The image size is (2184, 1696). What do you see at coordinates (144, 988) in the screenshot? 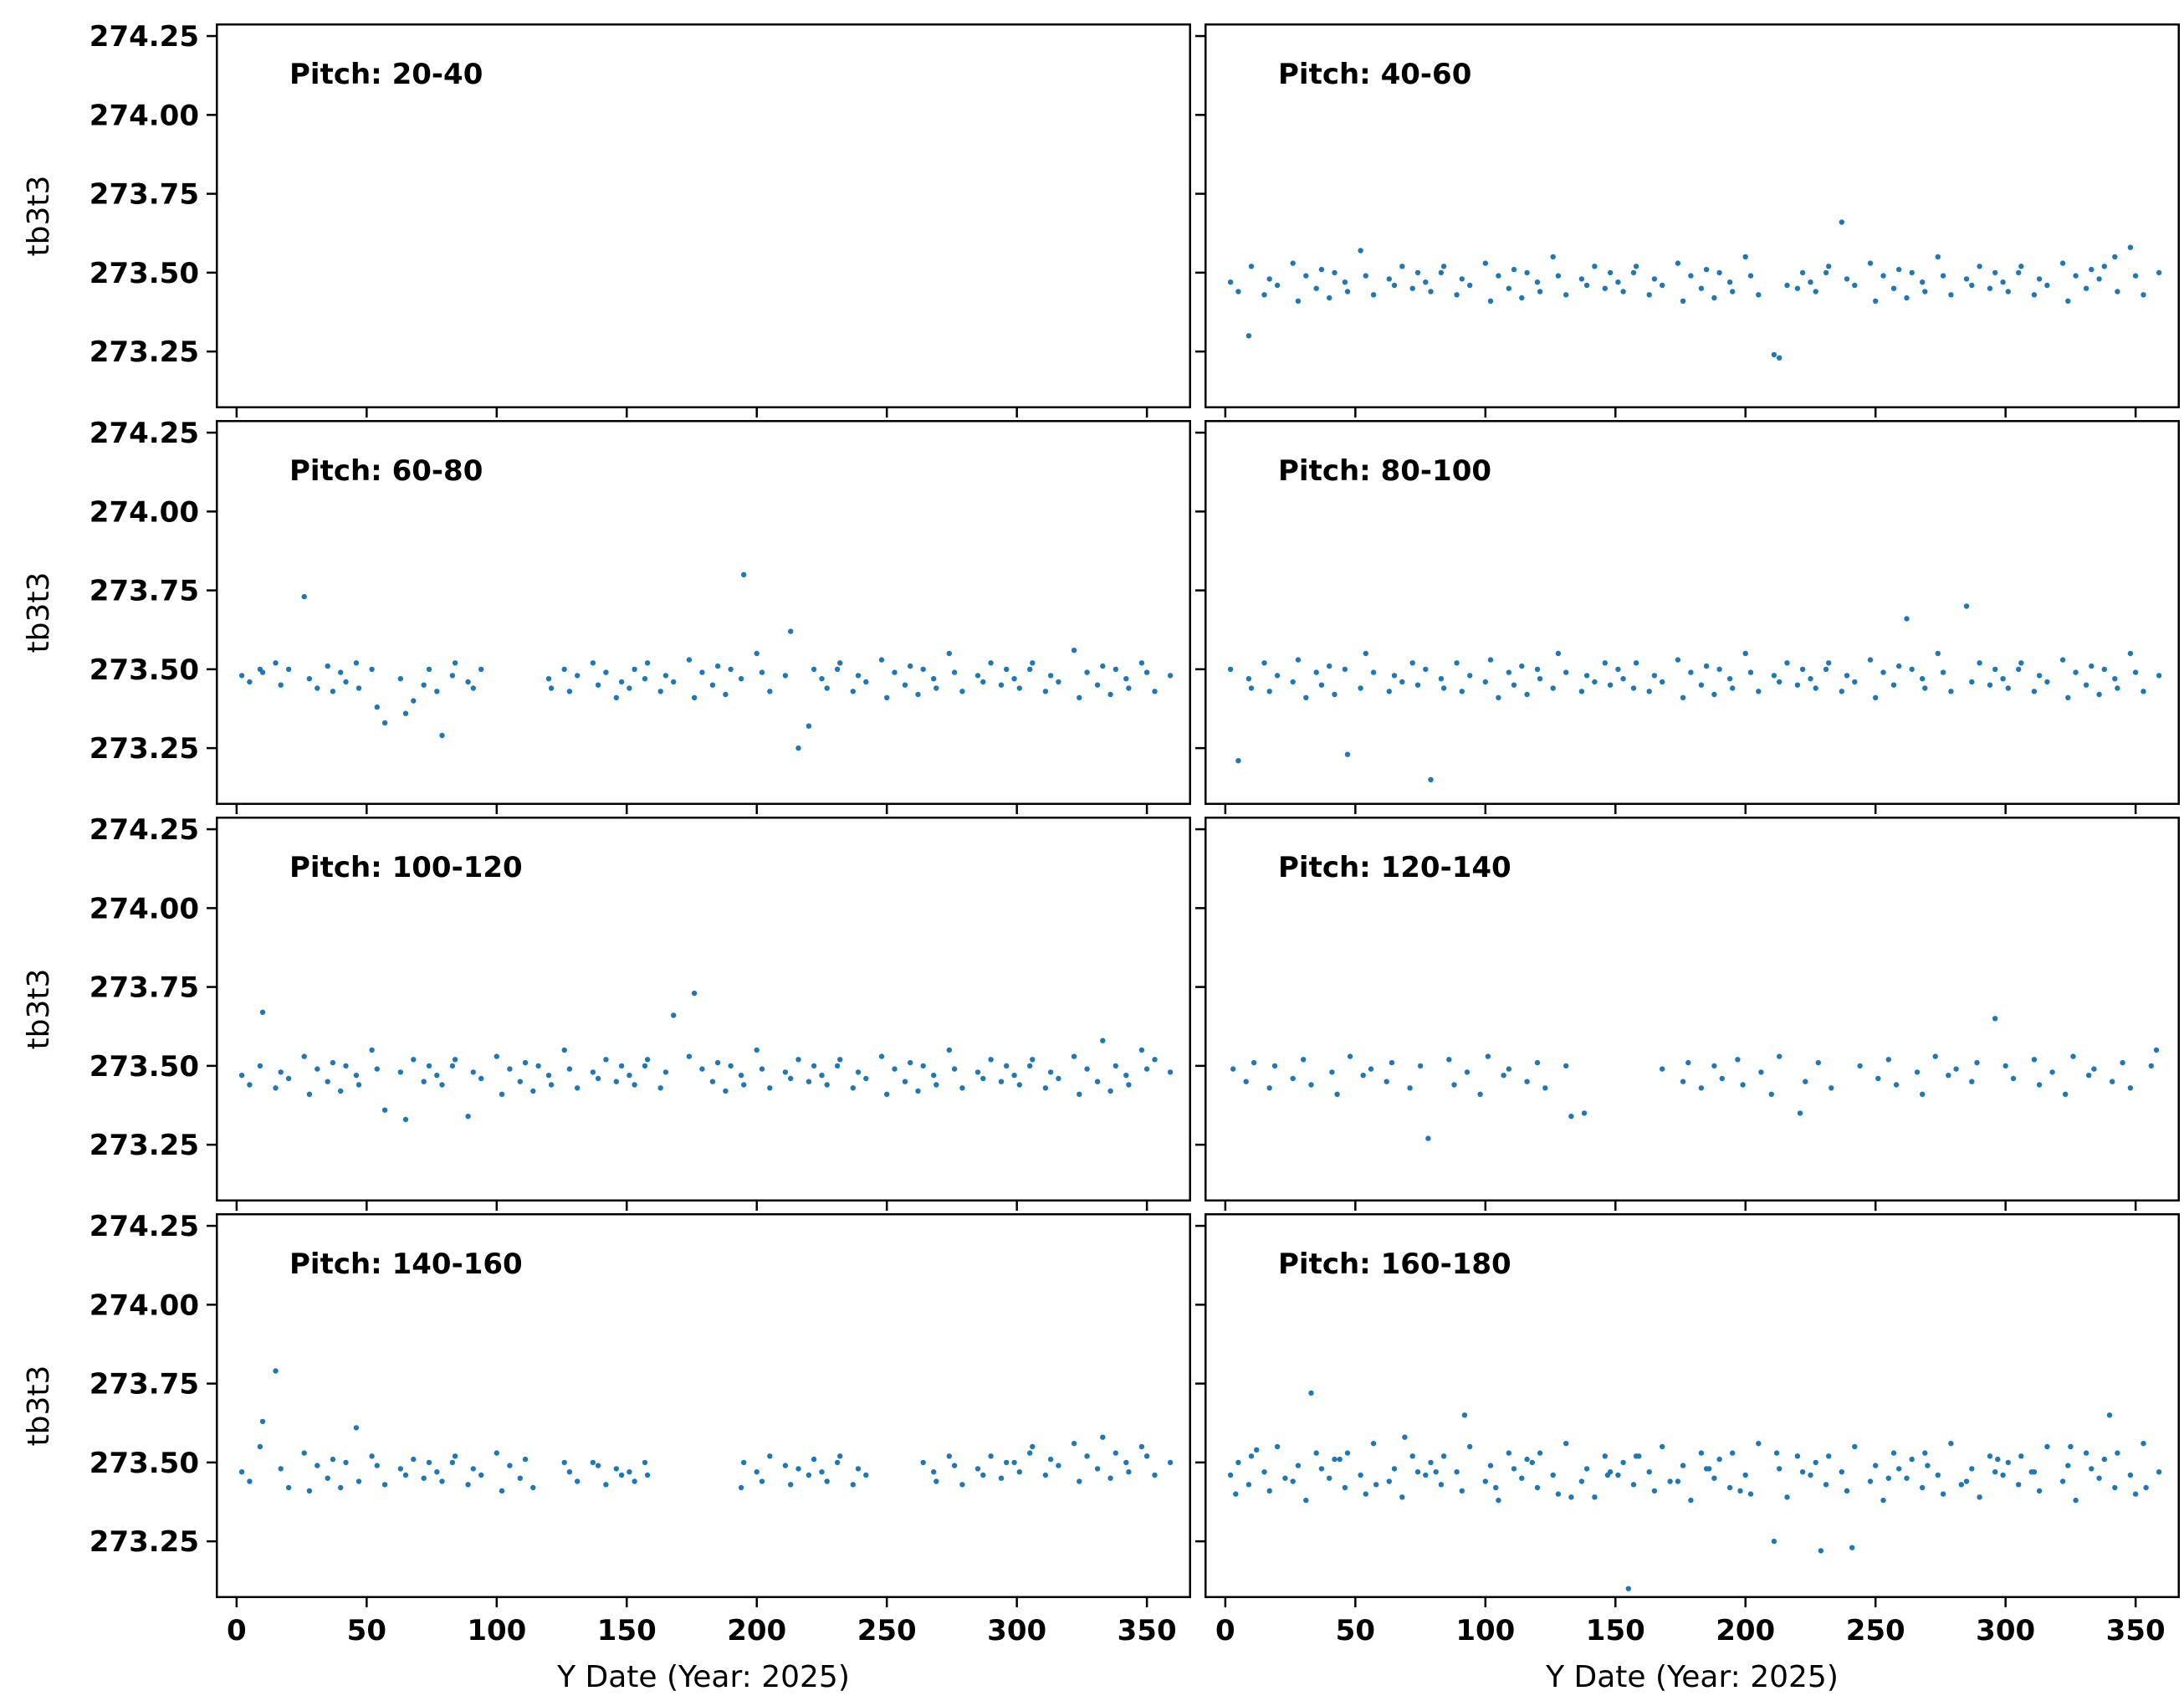
I see `y-tick-label: 273.75` at bounding box center [144, 988].